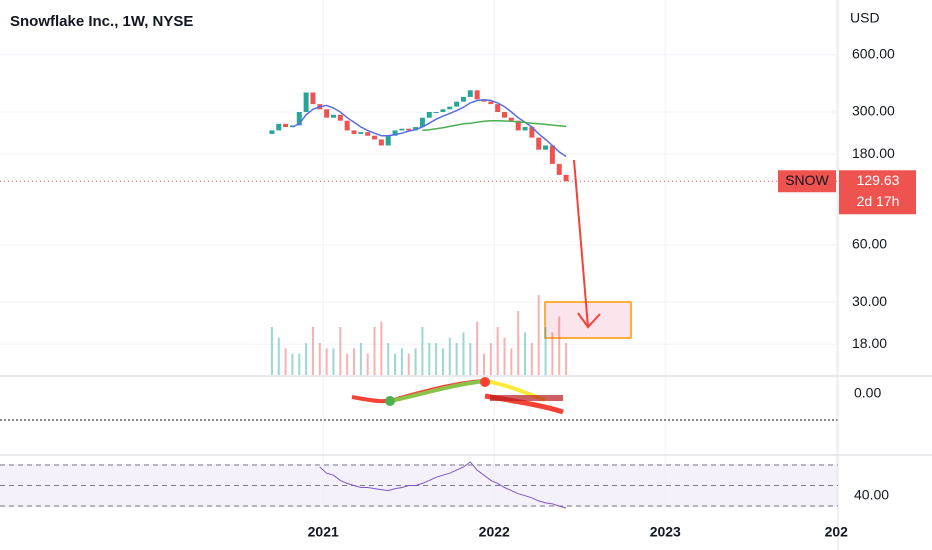 This screenshot has height=550, width=932. What do you see at coordinates (873, 153) in the screenshot?
I see `y-tick-label: 180.00` at bounding box center [873, 153].